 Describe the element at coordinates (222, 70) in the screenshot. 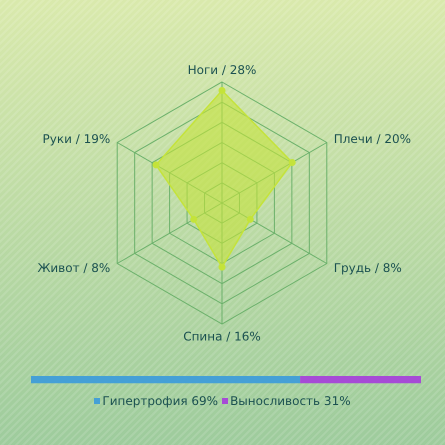

I see `spoke-label: Ноги / 28%` at that location.